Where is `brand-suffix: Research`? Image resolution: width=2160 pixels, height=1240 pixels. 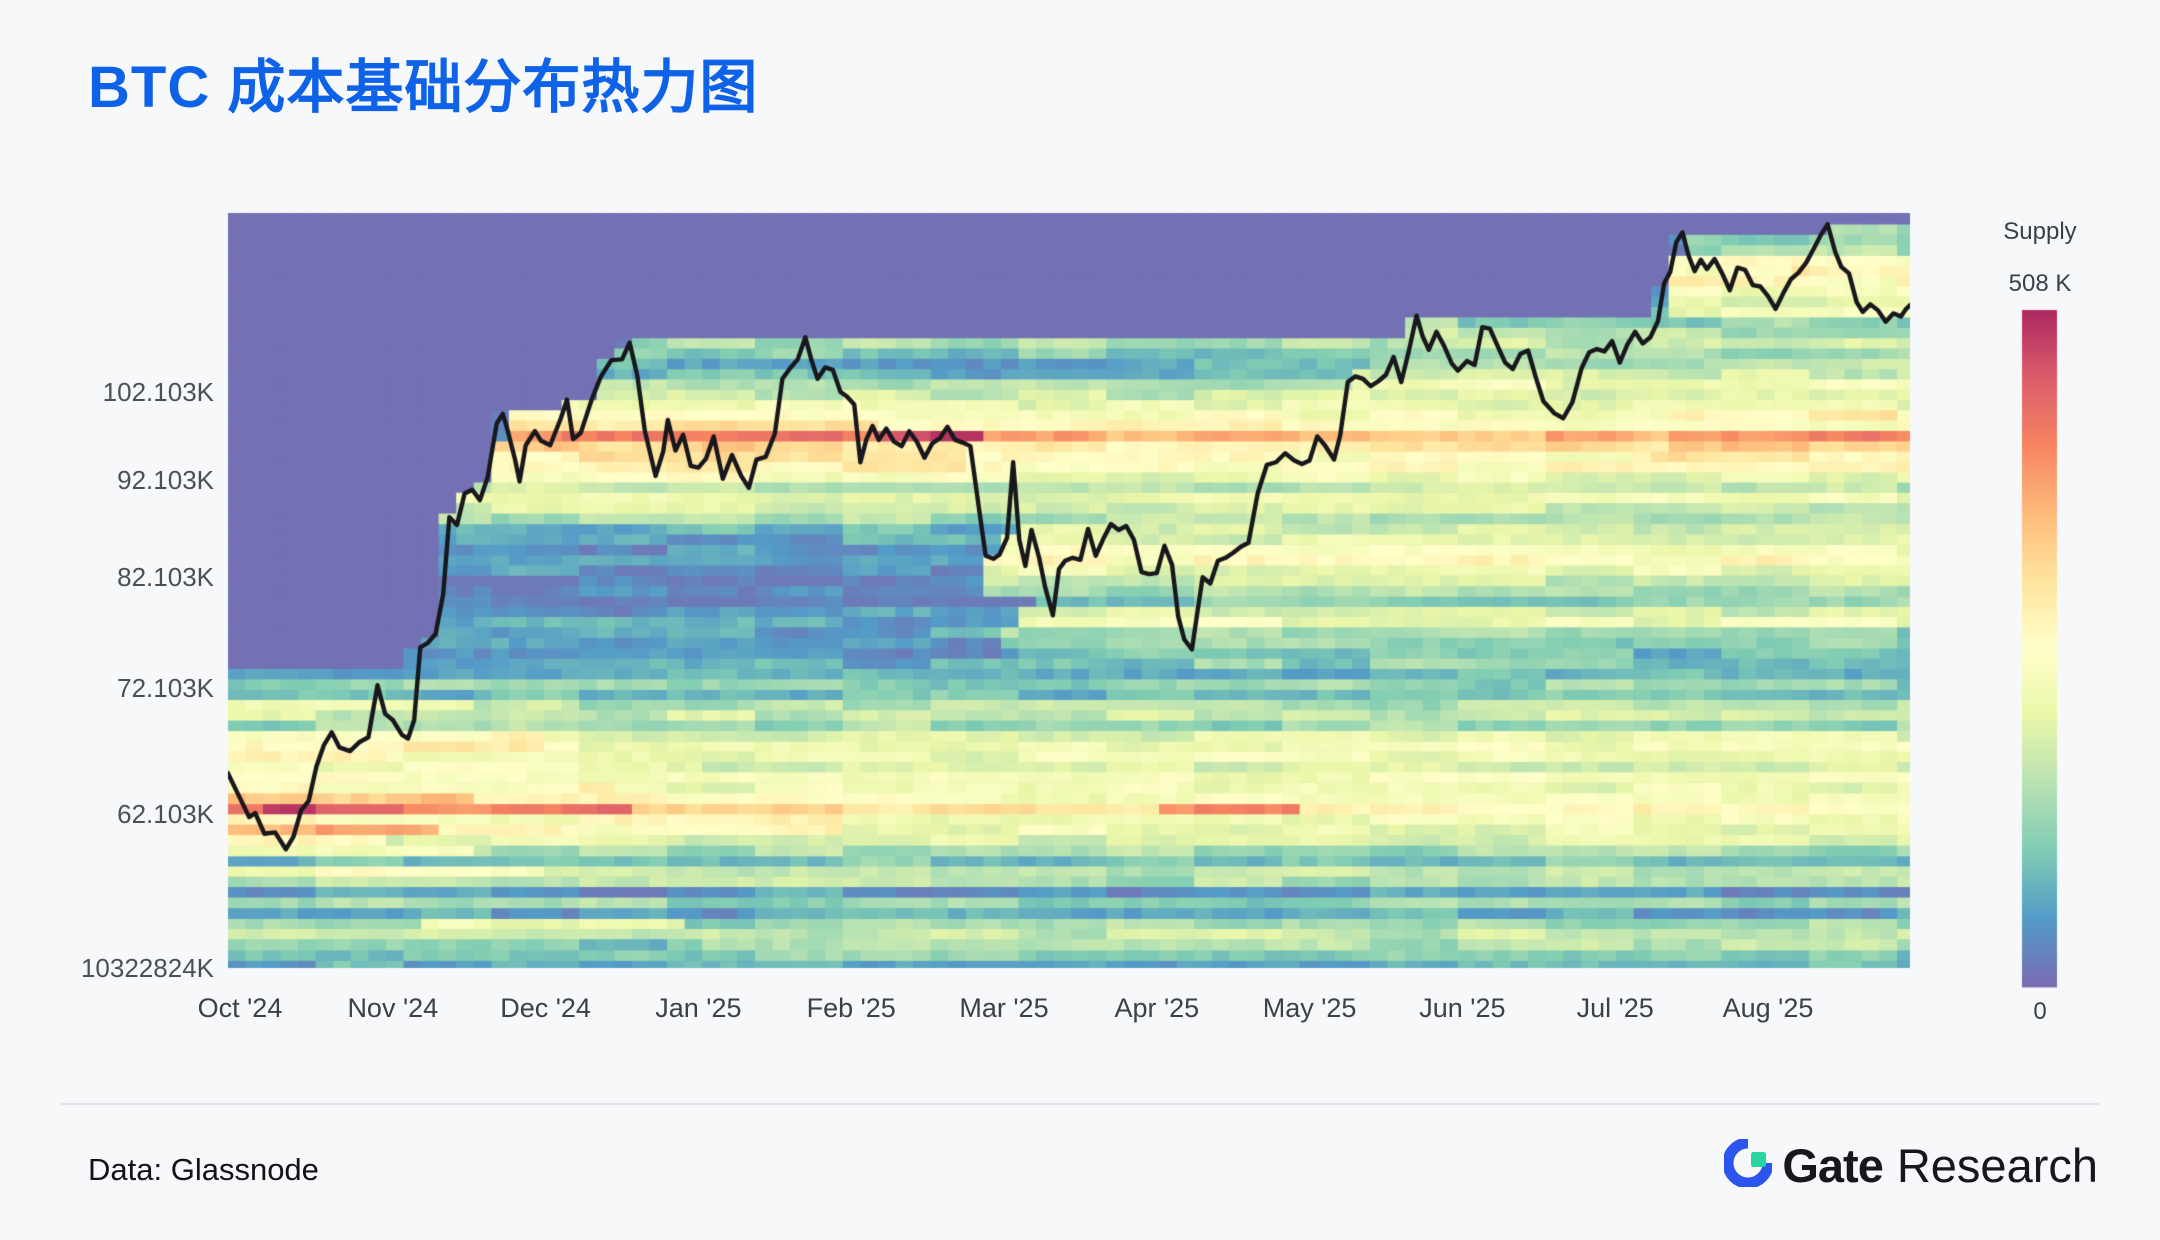
brand-suffix: Research is located at coordinates (1997, 1165).